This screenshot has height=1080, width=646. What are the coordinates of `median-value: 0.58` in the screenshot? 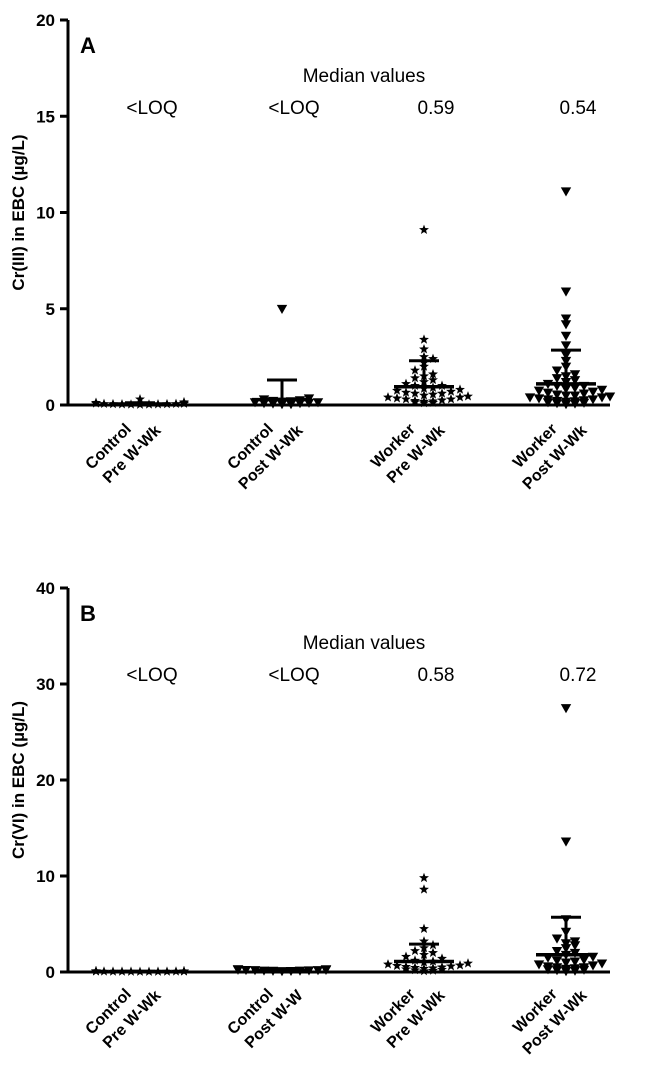 It's located at (436, 675).